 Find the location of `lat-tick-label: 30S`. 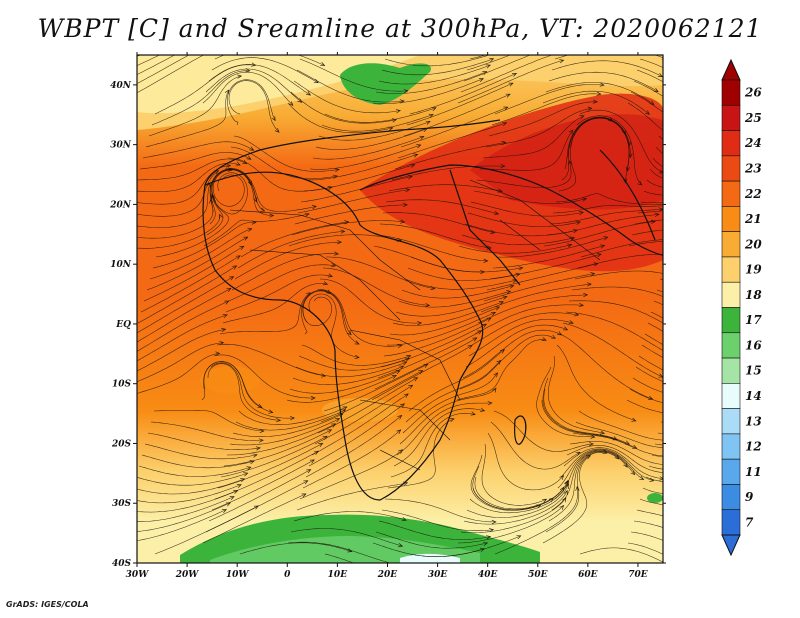

lat-tick-label: 30S is located at coordinates (122, 504).